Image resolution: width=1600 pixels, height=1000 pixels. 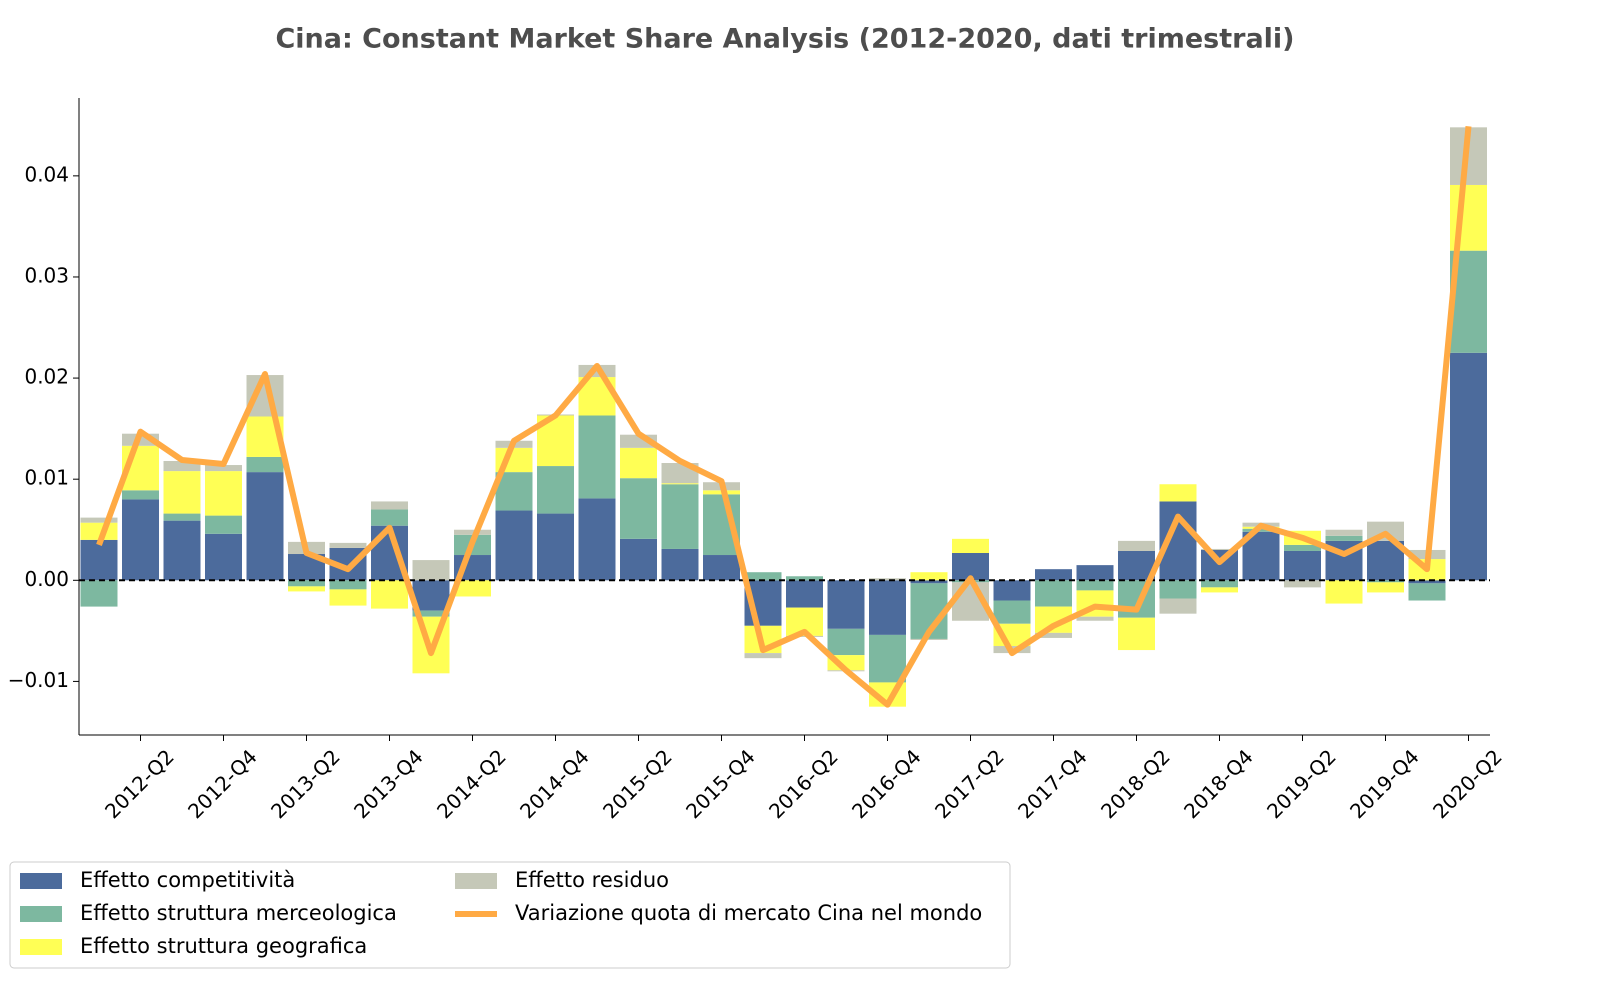 I want to click on x-tick-label: 2019-Q4, so click(x=1384, y=784).